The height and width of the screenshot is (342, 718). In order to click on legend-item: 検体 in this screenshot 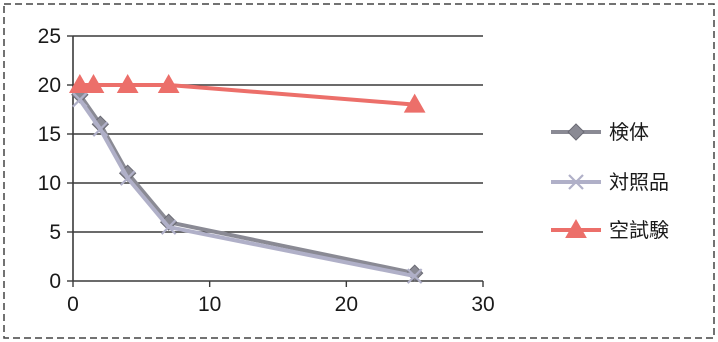, I will do `click(600, 132)`.